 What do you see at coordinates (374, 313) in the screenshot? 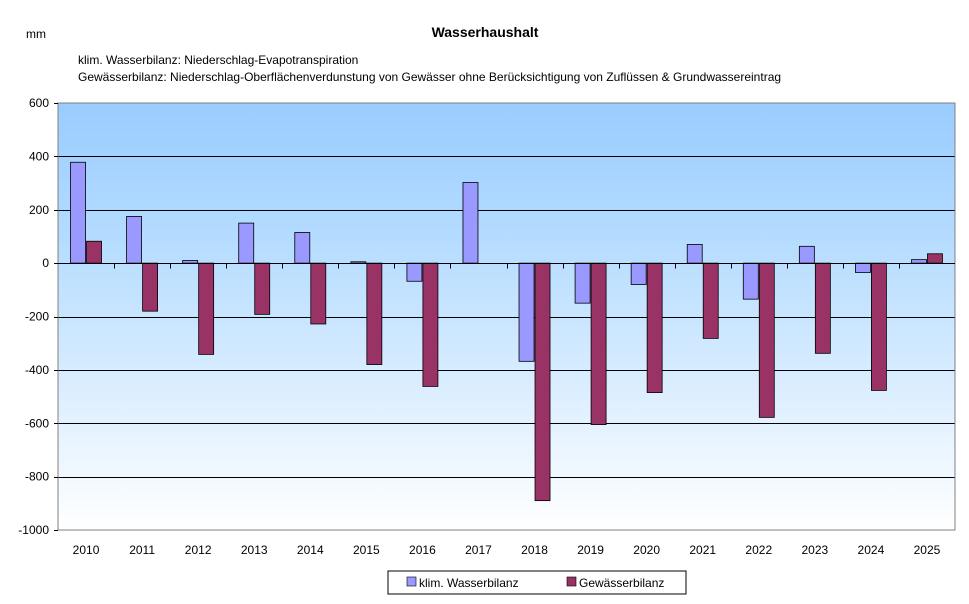
I see `bar-gewaesserbilanz-2015` at bounding box center [374, 313].